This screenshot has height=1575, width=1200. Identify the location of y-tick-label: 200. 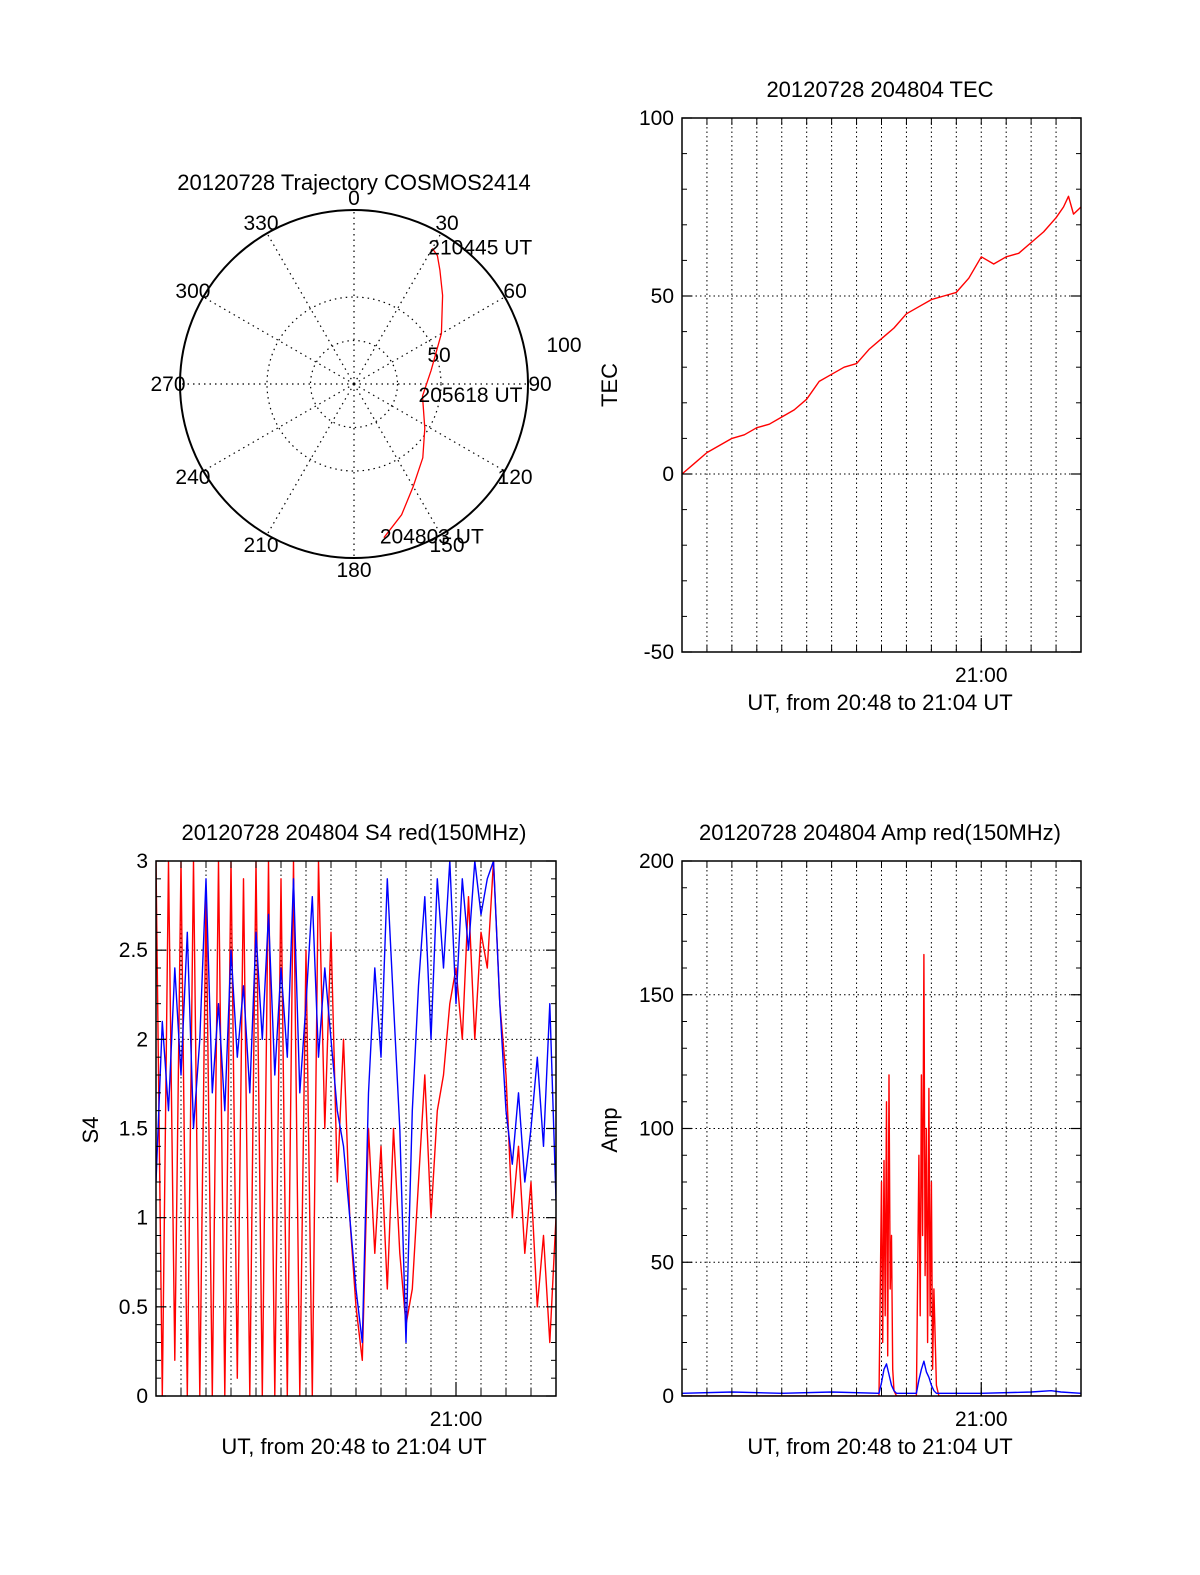
(656, 861).